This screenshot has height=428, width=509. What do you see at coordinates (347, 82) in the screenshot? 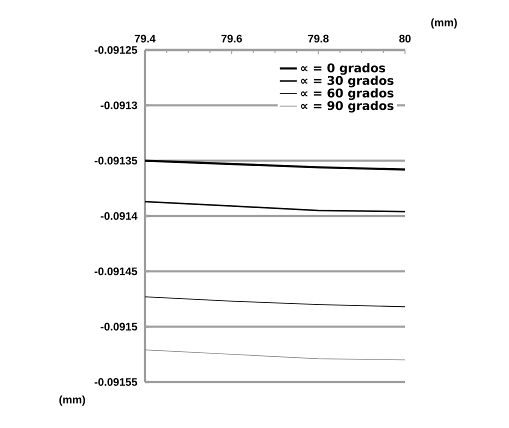
I see `legend-label: ∝ = 30 grados` at bounding box center [347, 82].